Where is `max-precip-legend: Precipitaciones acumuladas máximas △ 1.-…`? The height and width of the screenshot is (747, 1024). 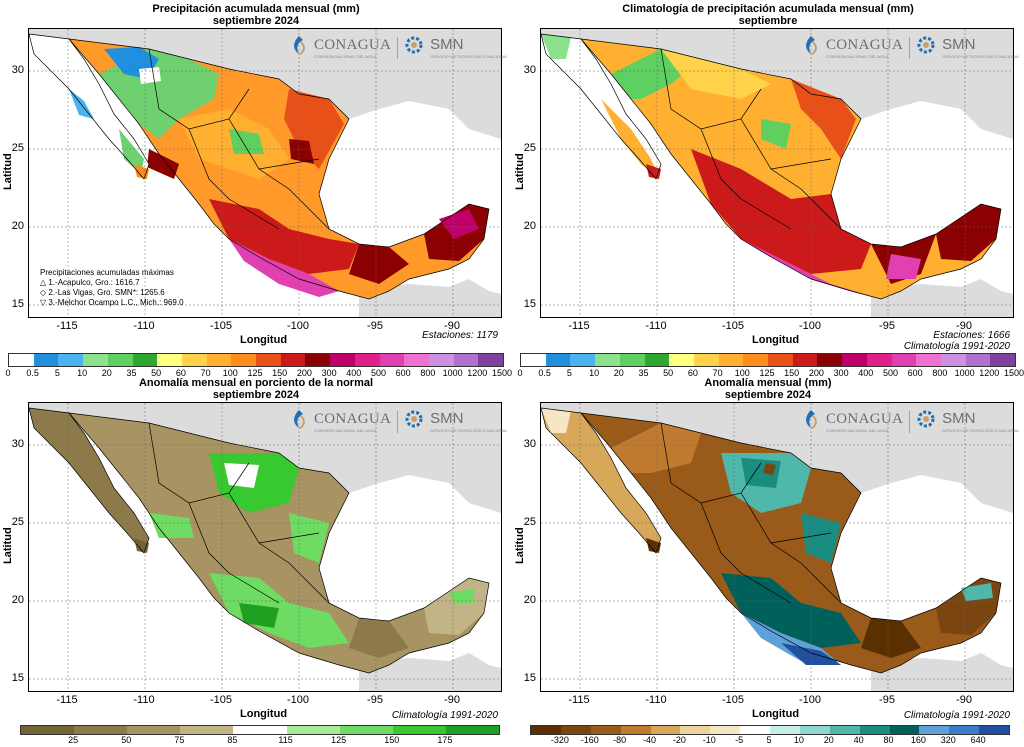 max-precip-legend: Precipitaciones acumuladas máximas △ 1.-… is located at coordinates (112, 288).